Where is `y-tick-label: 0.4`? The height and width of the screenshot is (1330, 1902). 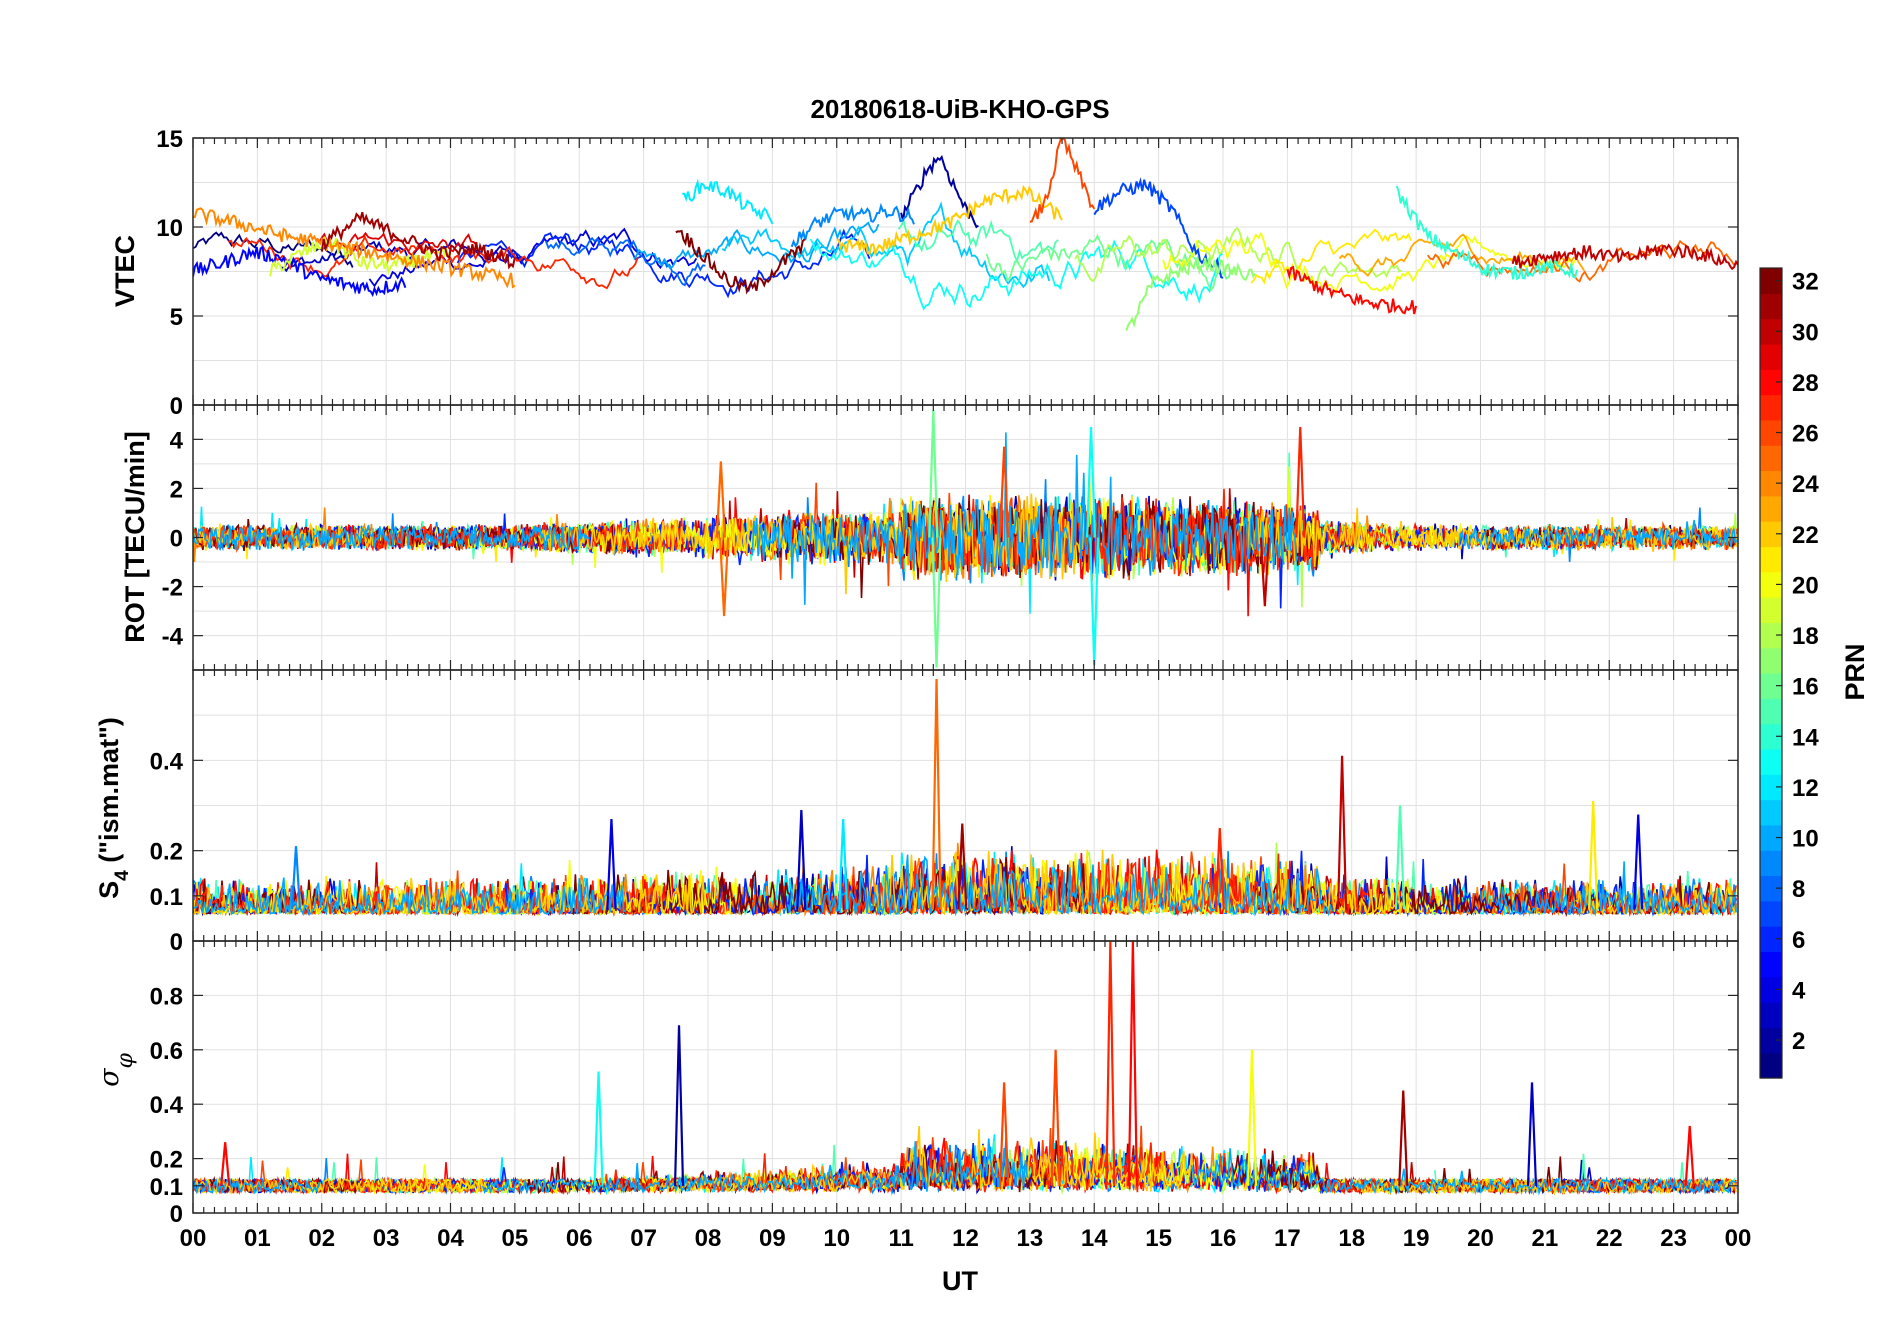 y-tick-label: 0.4 is located at coordinates (167, 1105).